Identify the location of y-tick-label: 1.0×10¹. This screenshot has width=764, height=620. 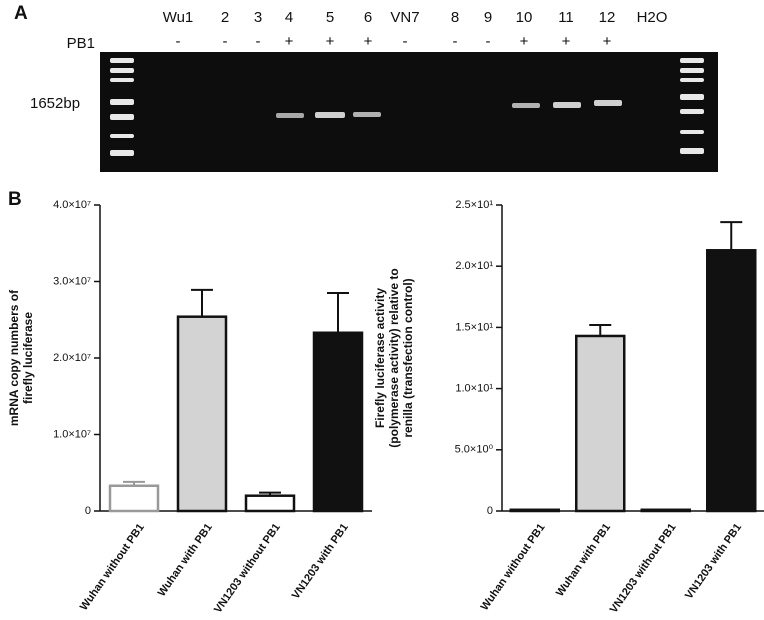
(474, 389).